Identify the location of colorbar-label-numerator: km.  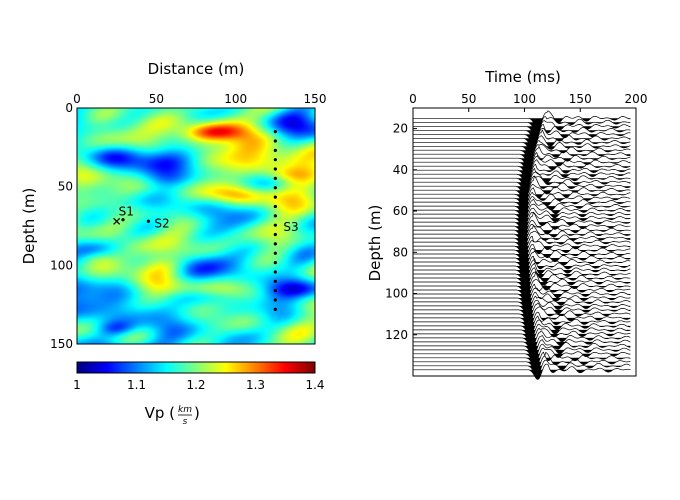
(185, 410).